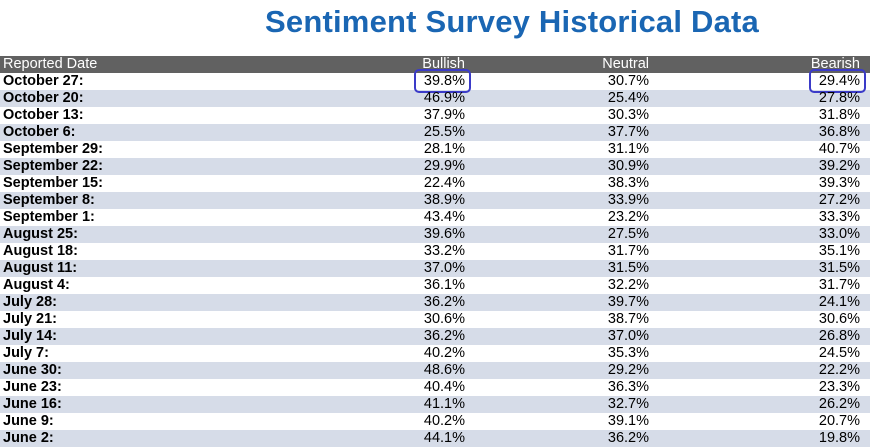  Describe the element at coordinates (50, 64) in the screenshot. I see `column-header-reported-date: Reported Date` at that location.